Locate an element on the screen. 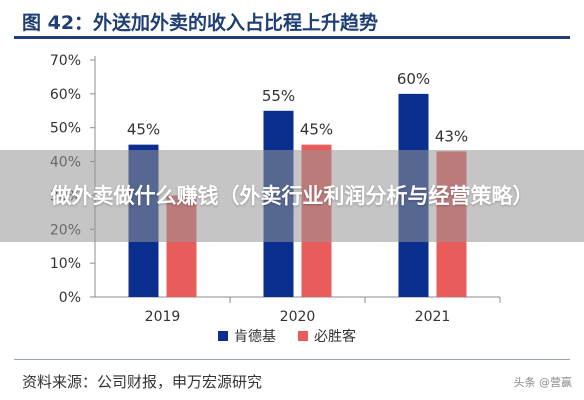 The width and height of the screenshot is (584, 400). x-tick-label: 2019 is located at coordinates (163, 317).